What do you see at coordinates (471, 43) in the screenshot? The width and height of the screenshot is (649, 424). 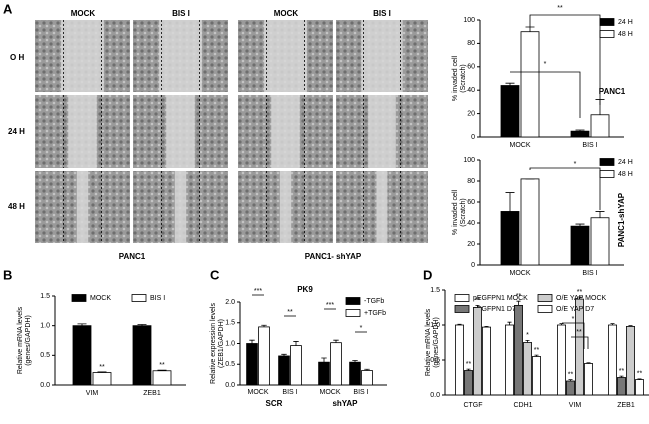 I see `y-tick-label: 80` at bounding box center [471, 43].